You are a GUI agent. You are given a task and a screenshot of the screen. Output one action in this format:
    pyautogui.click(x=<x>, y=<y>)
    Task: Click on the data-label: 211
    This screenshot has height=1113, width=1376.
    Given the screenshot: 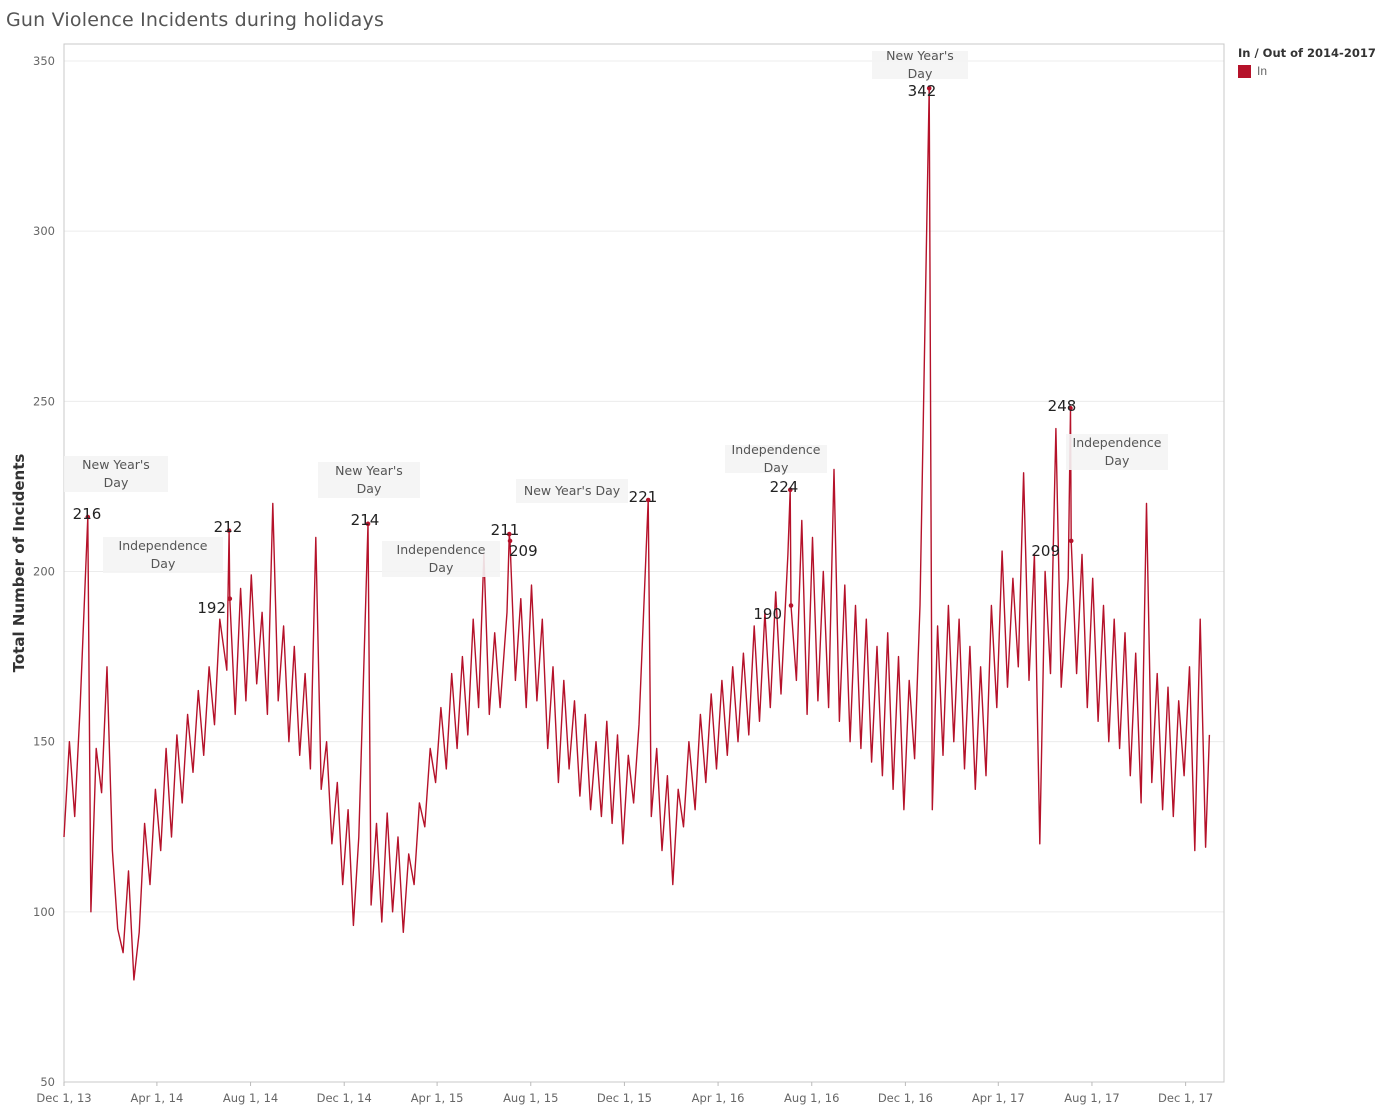 What is the action you would take?
    pyautogui.click(x=505, y=530)
    